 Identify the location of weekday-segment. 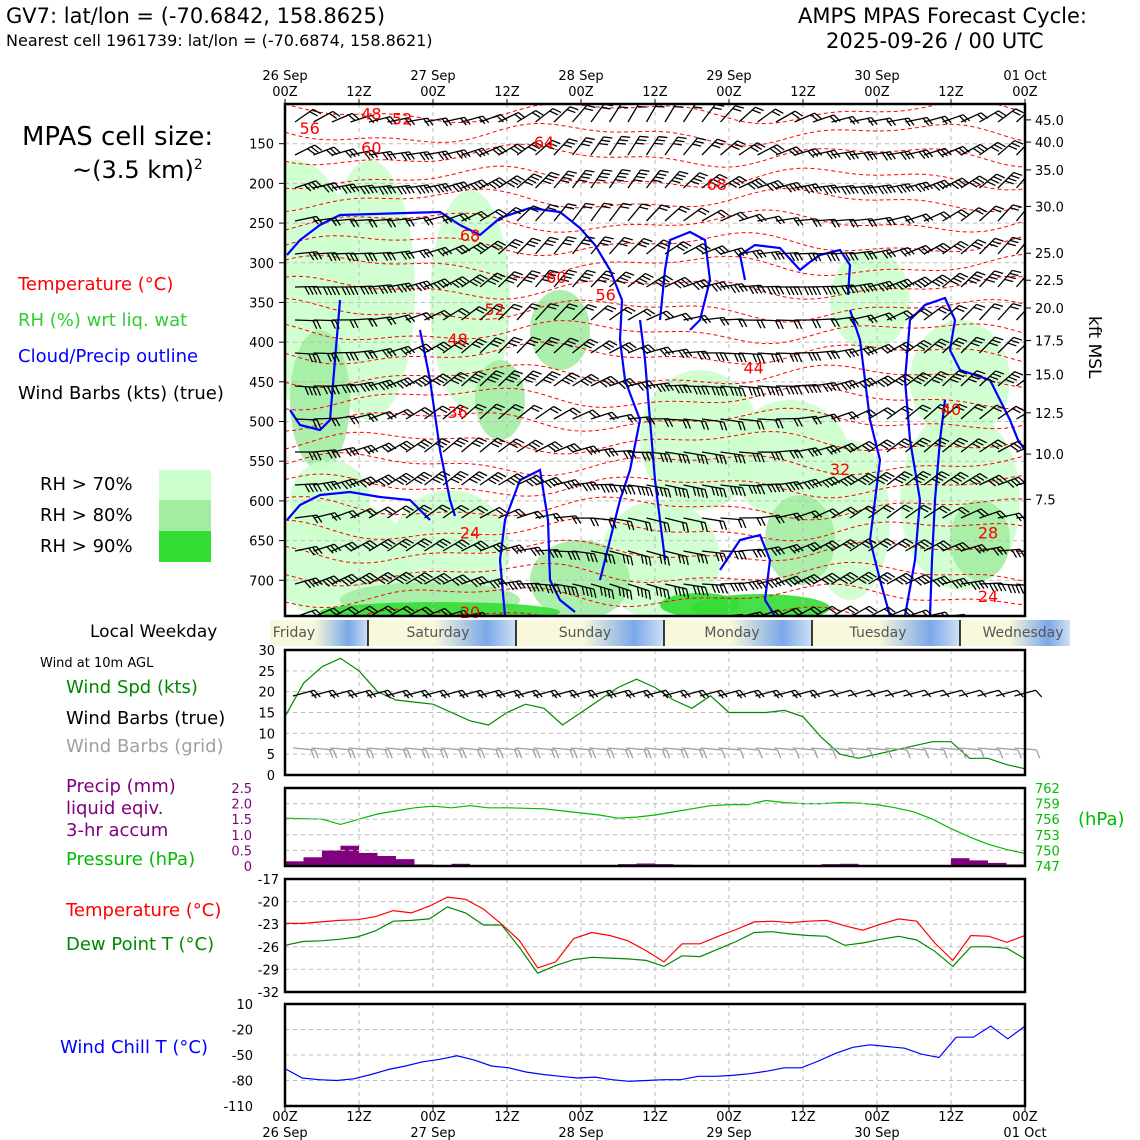
(1015, 633).